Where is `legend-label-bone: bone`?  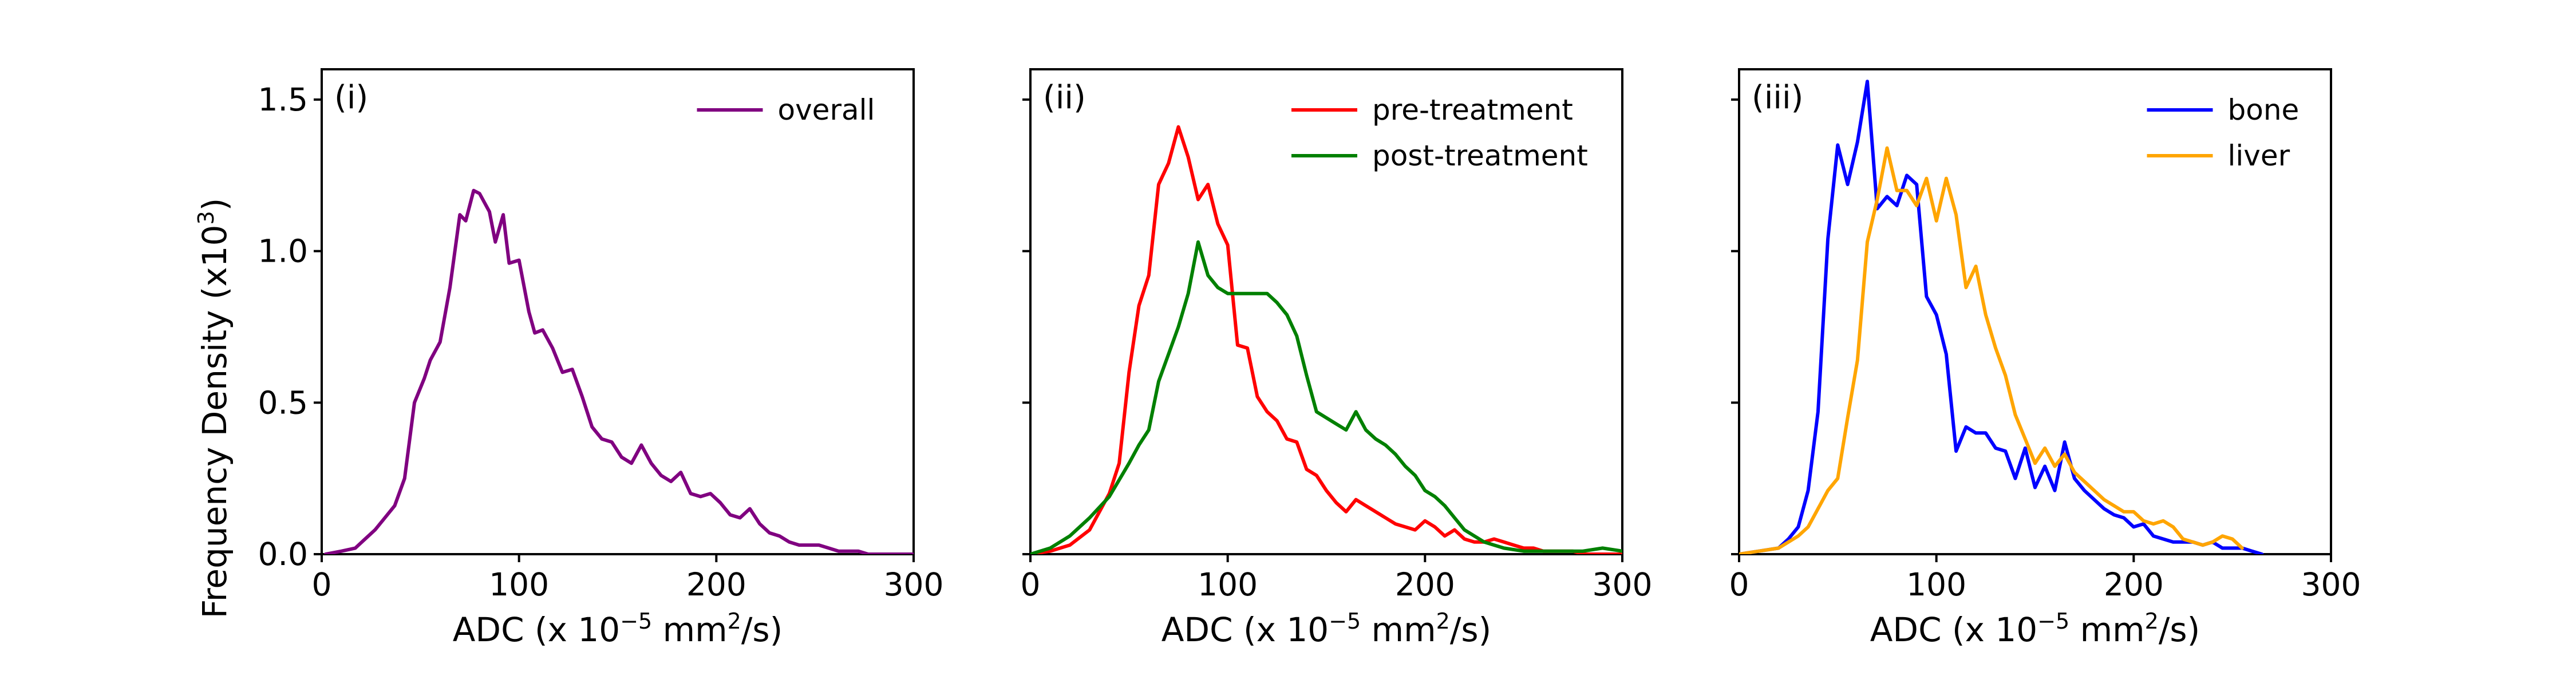
legend-label-bone: bone is located at coordinates (2264, 110).